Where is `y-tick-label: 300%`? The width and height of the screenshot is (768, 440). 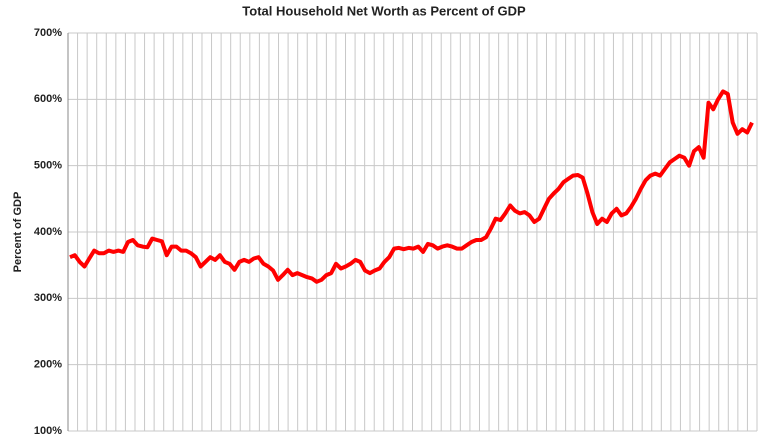
y-tick-label: 300% is located at coordinates (48, 298).